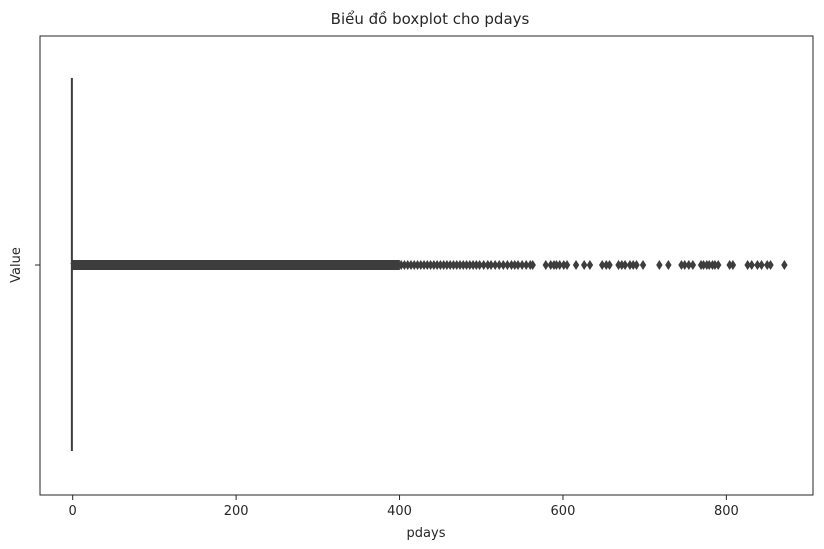 The width and height of the screenshot is (824, 549). I want to click on x-tick-label: 200, so click(236, 511).